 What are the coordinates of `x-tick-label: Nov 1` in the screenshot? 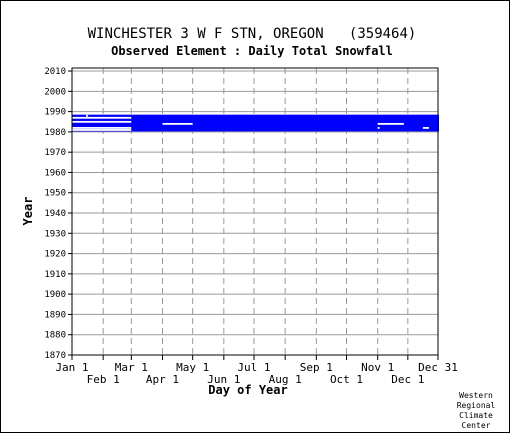 It's located at (377, 367).